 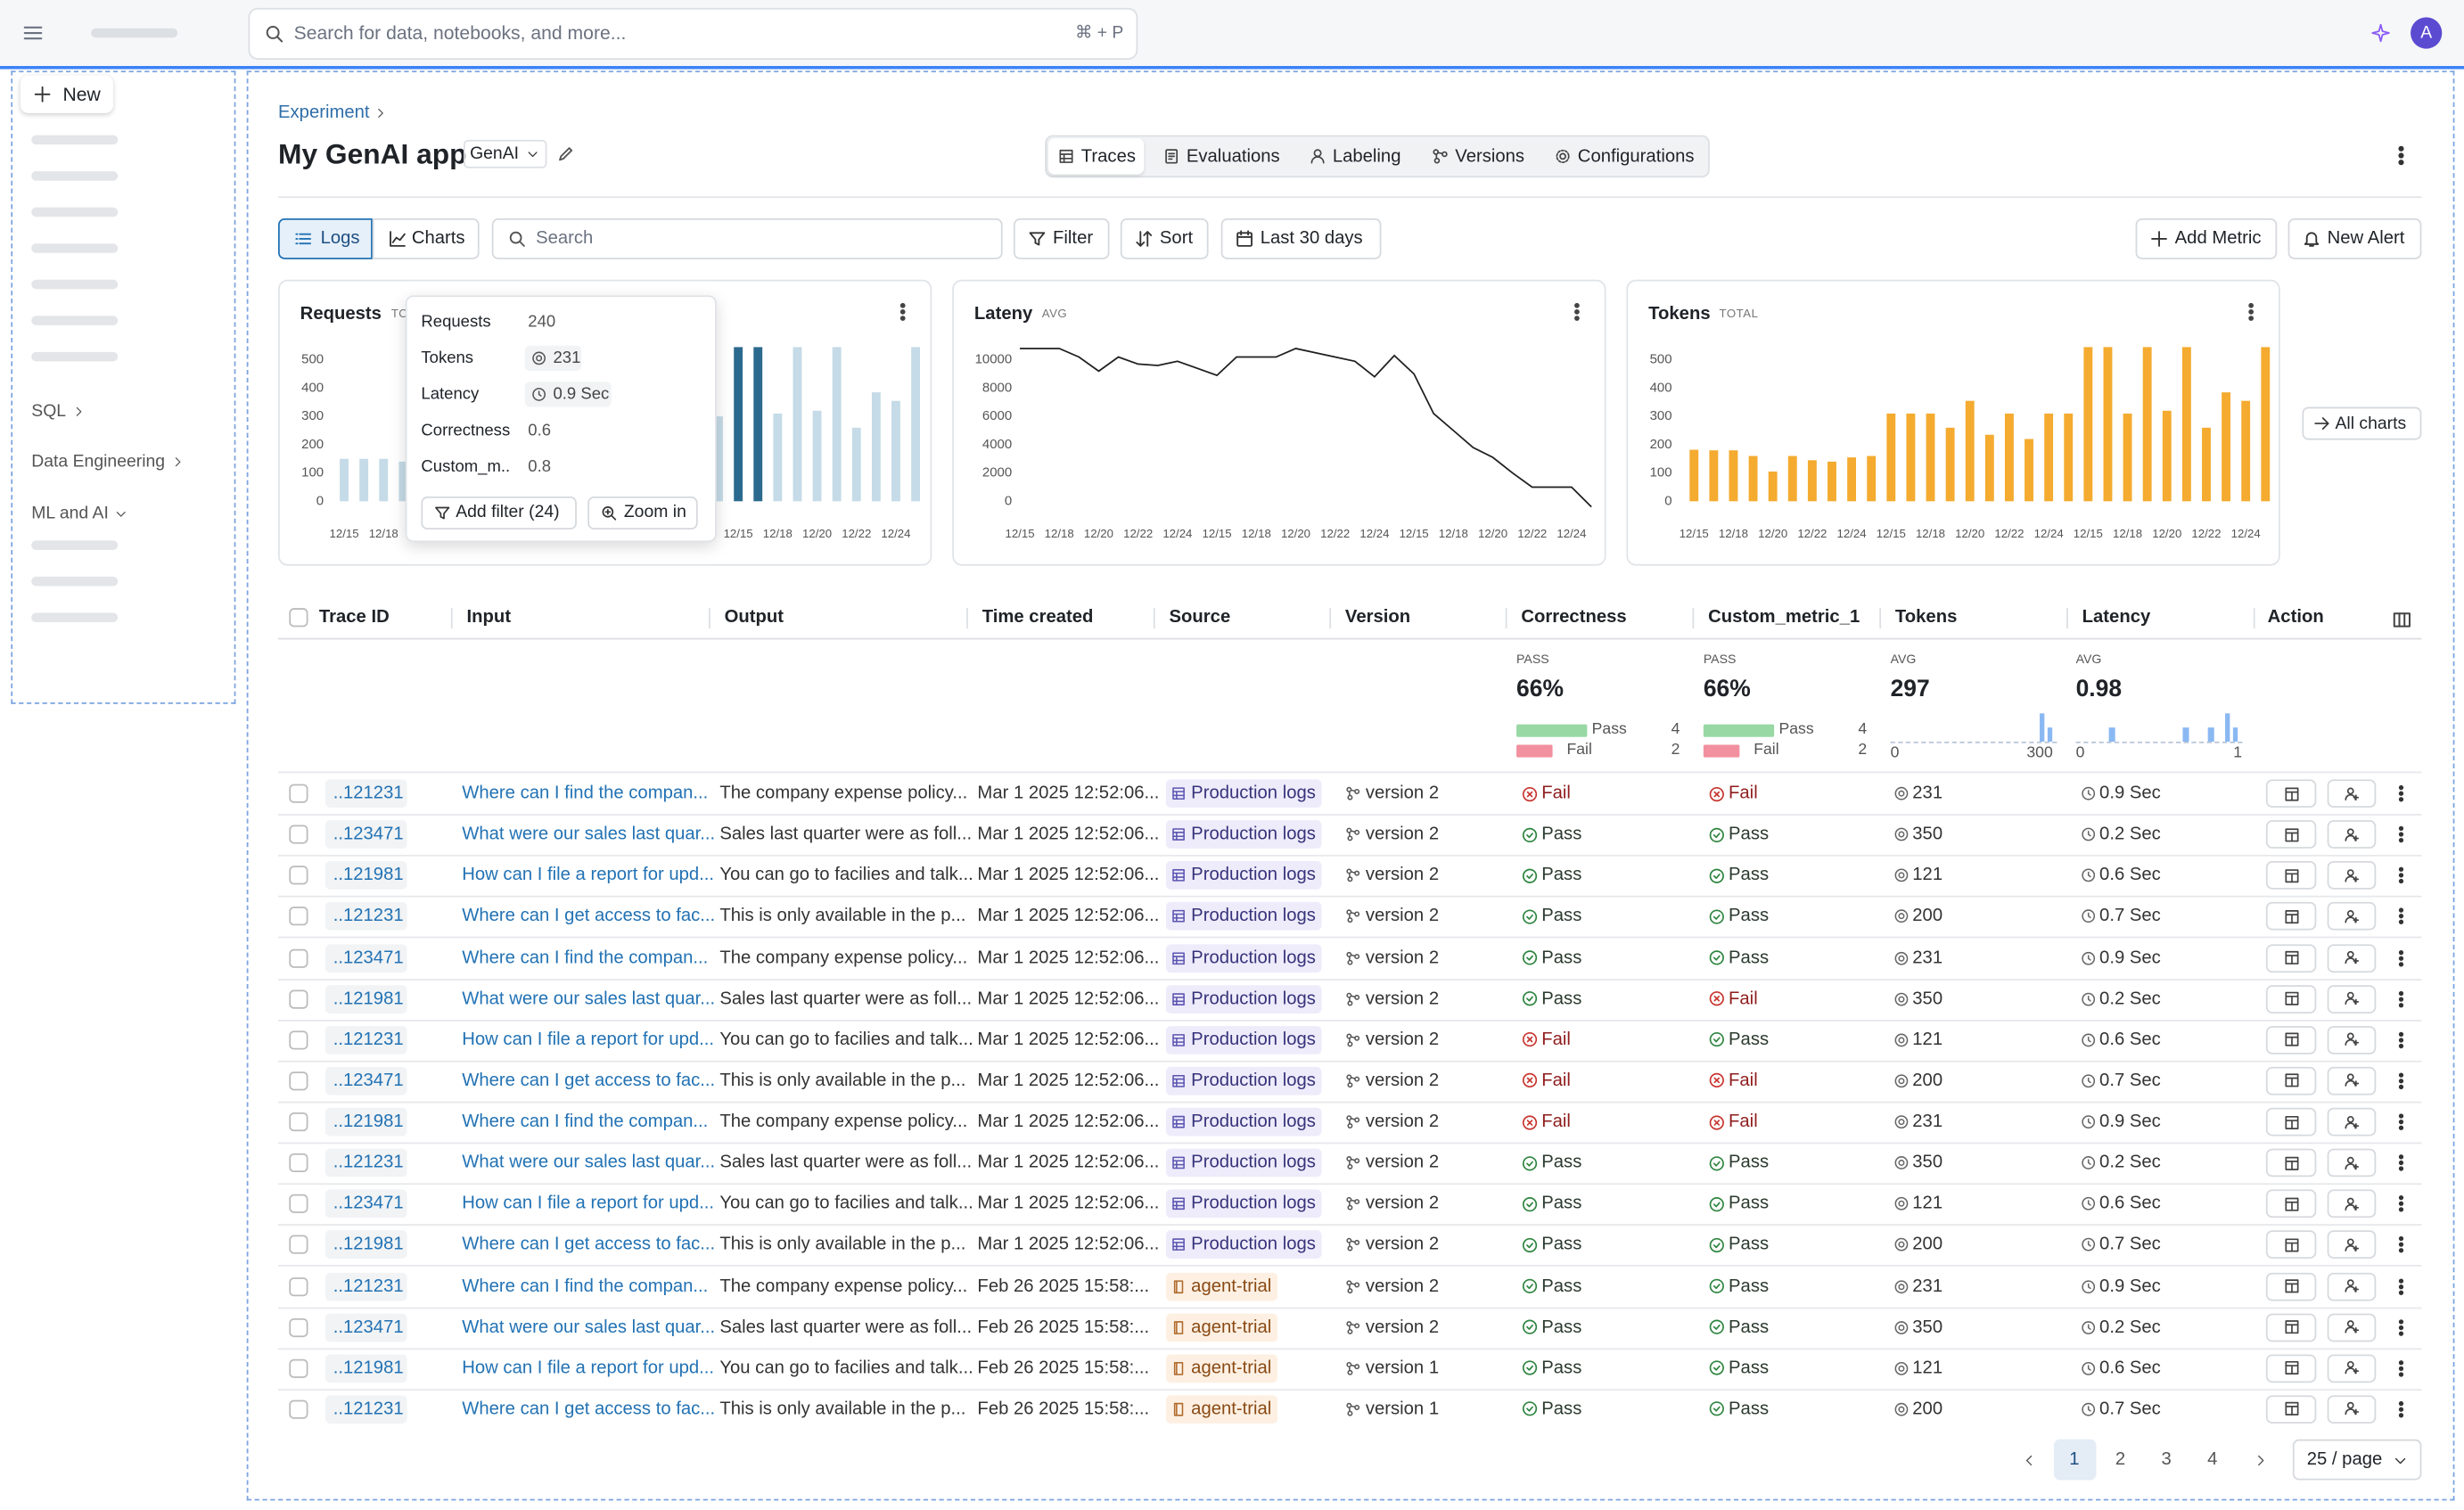 What do you see at coordinates (2166, 1460) in the screenshot?
I see `page-number: 3` at bounding box center [2166, 1460].